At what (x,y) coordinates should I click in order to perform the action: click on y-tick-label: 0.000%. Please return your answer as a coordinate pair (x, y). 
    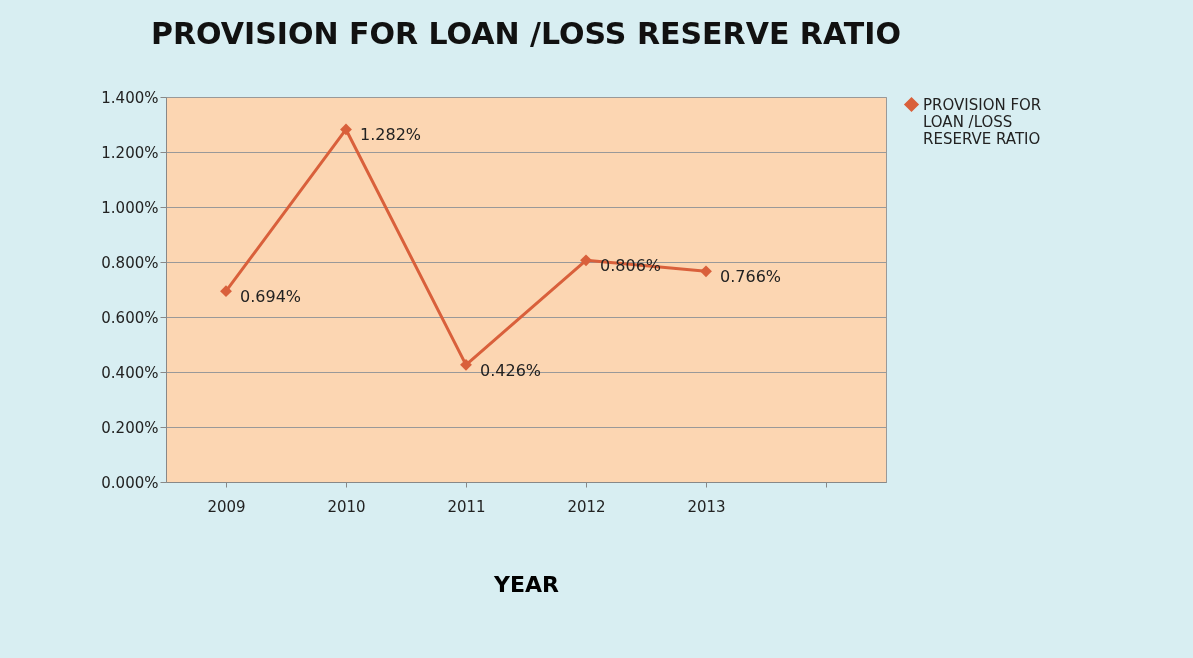
    Looking at the image, I should click on (130, 482).